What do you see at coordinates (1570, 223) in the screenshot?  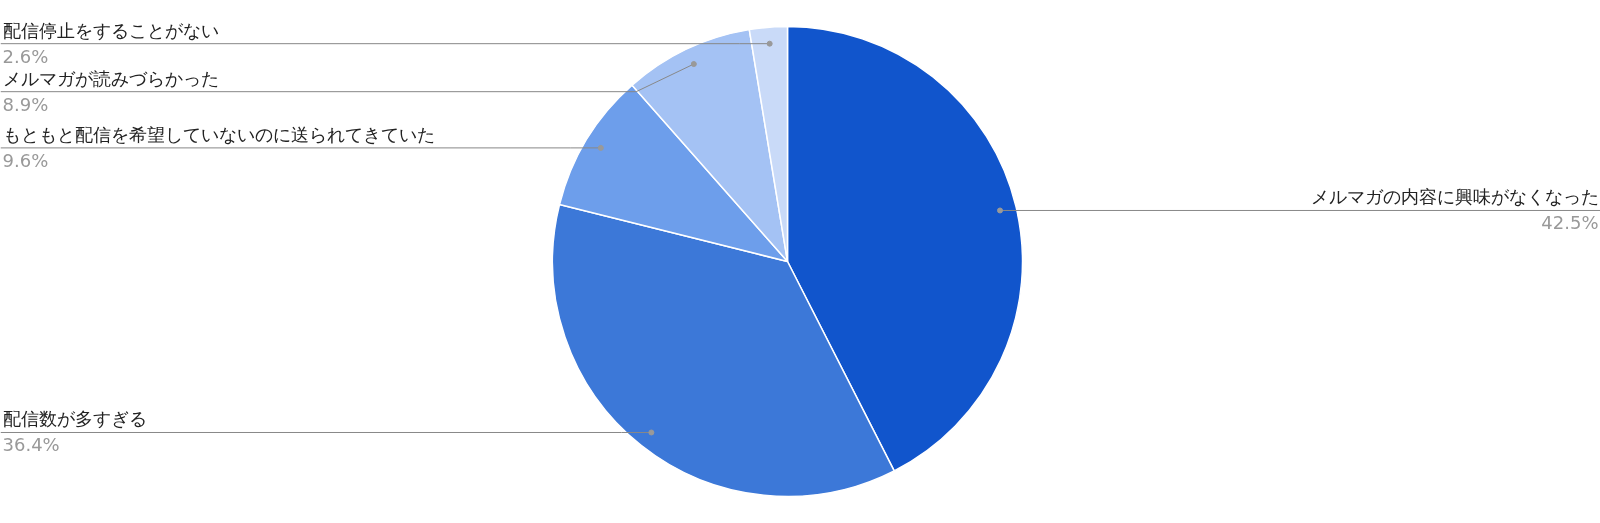 I see `data-label: 42.5%` at bounding box center [1570, 223].